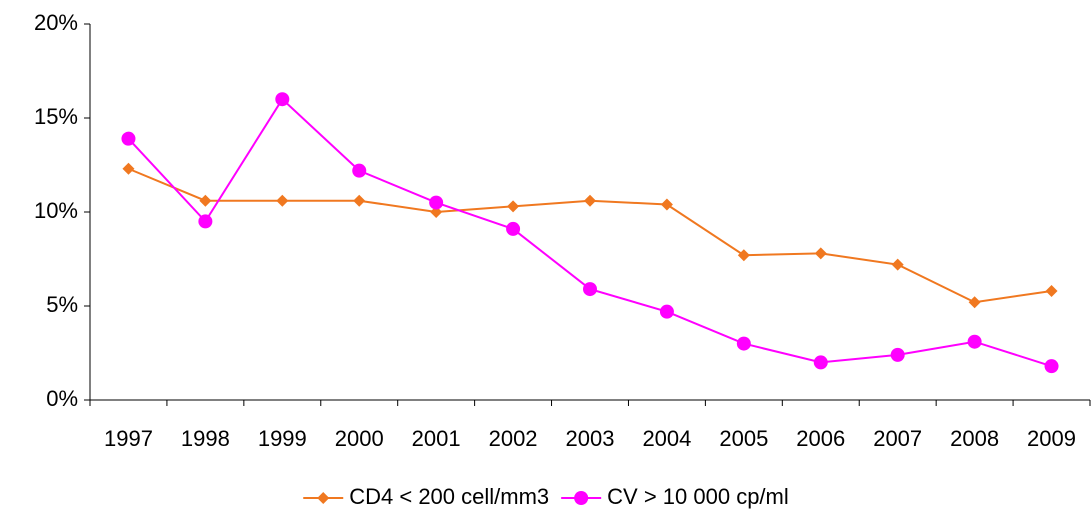 This screenshot has height=525, width=1092. What do you see at coordinates (56, 116) in the screenshot?
I see `y-tick-label: 15%` at bounding box center [56, 116].